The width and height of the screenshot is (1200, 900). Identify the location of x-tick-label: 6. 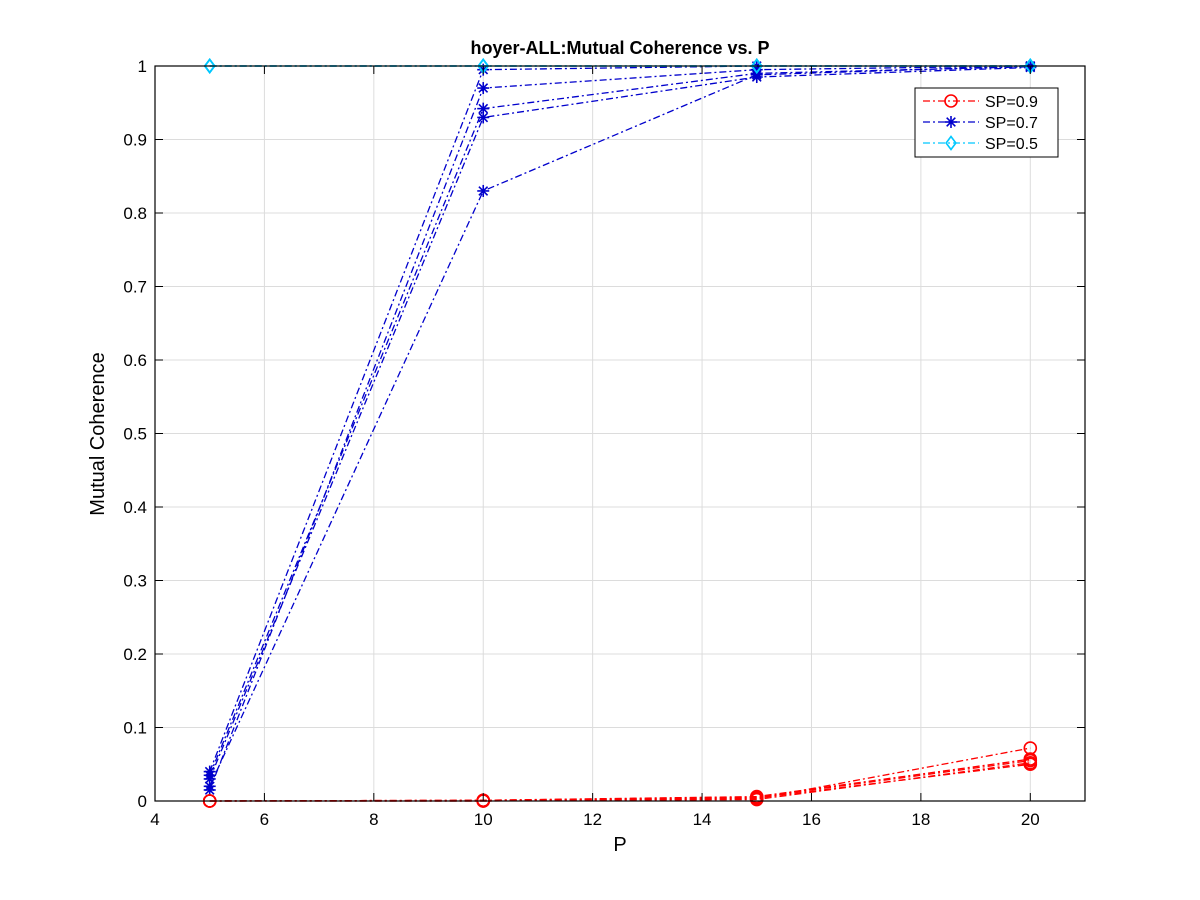
(264, 819).